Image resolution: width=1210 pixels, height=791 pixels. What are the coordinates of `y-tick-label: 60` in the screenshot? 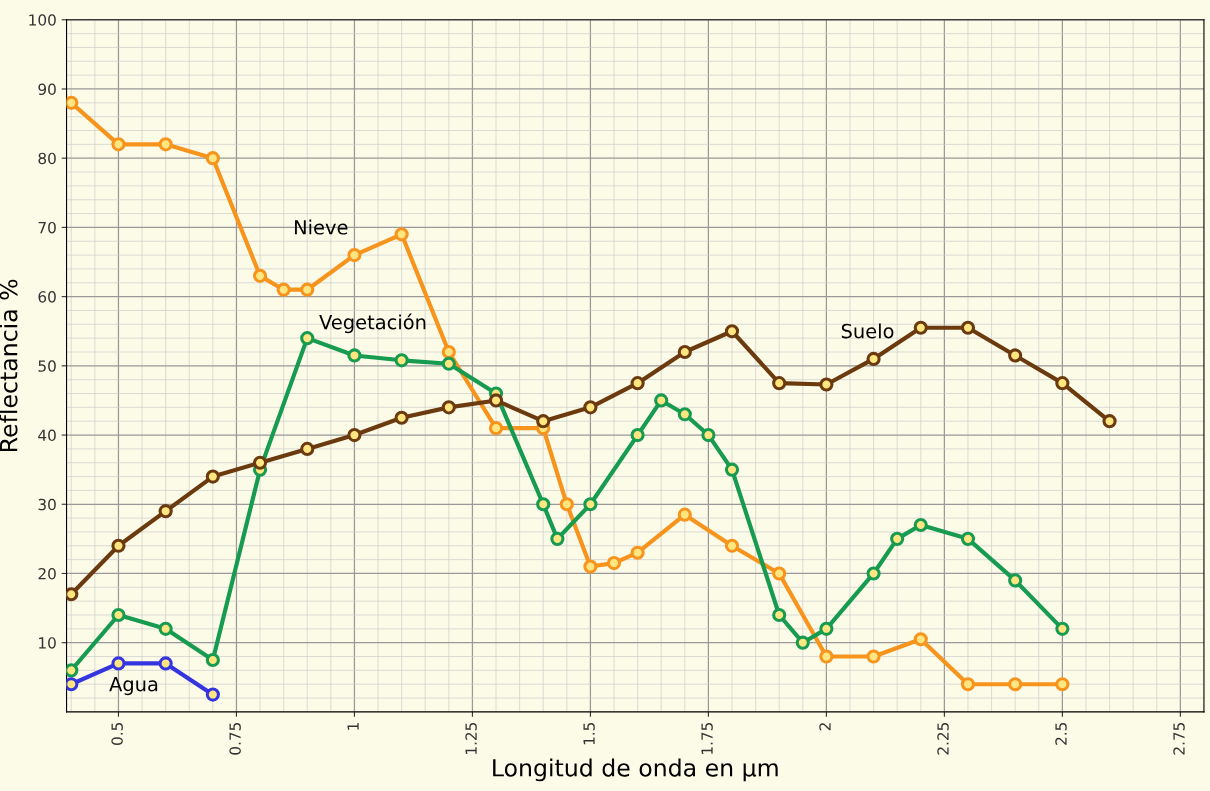 It's located at (47, 297).